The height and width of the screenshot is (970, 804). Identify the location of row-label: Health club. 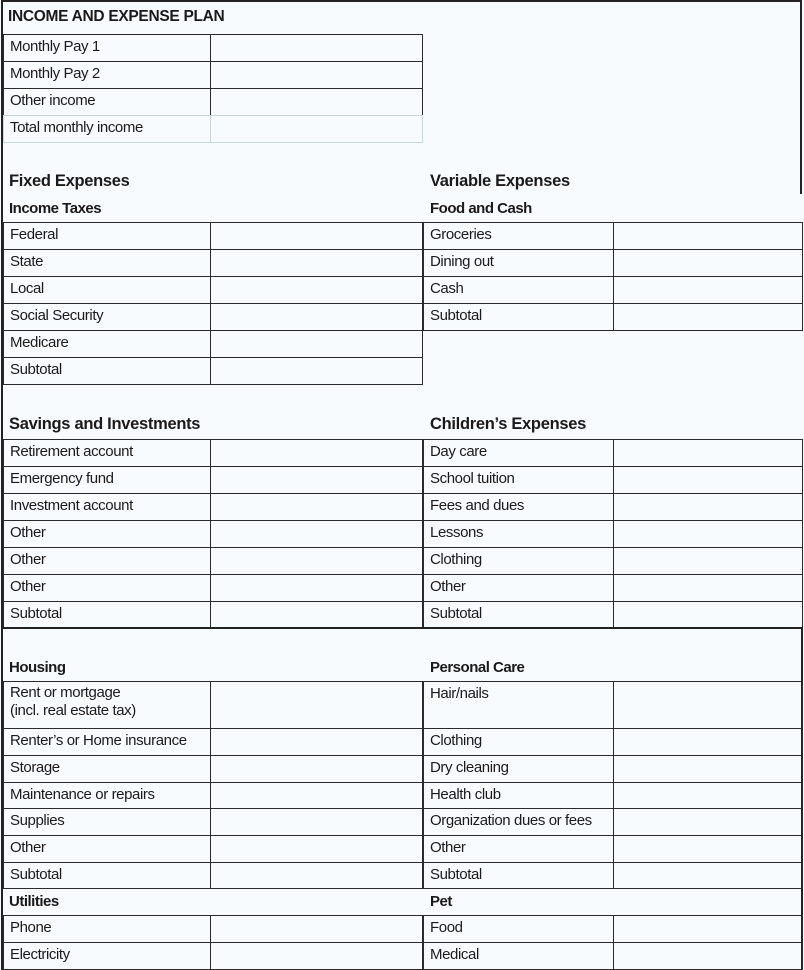
(518, 795).